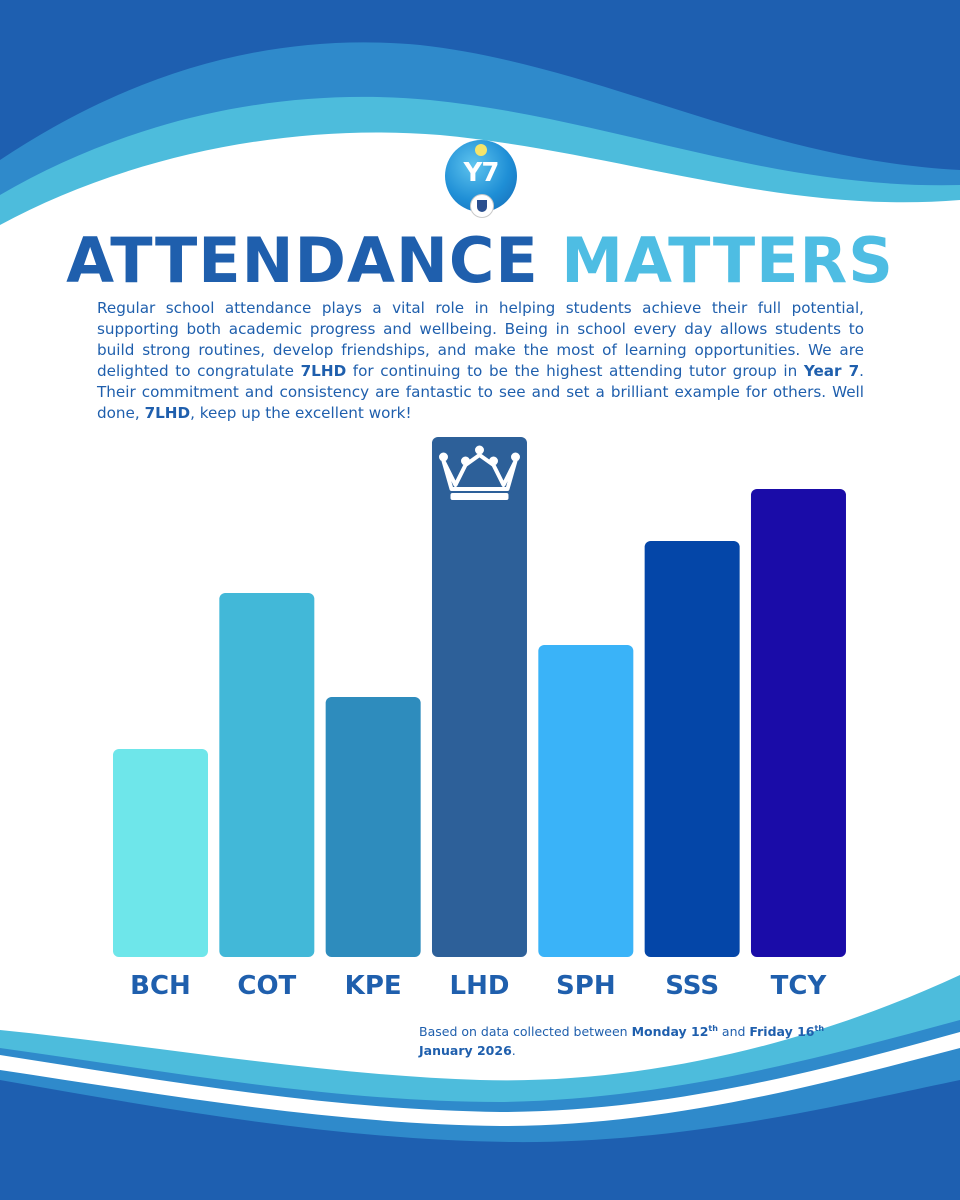  I want to click on lightbulb-icon, so click(481, 150).